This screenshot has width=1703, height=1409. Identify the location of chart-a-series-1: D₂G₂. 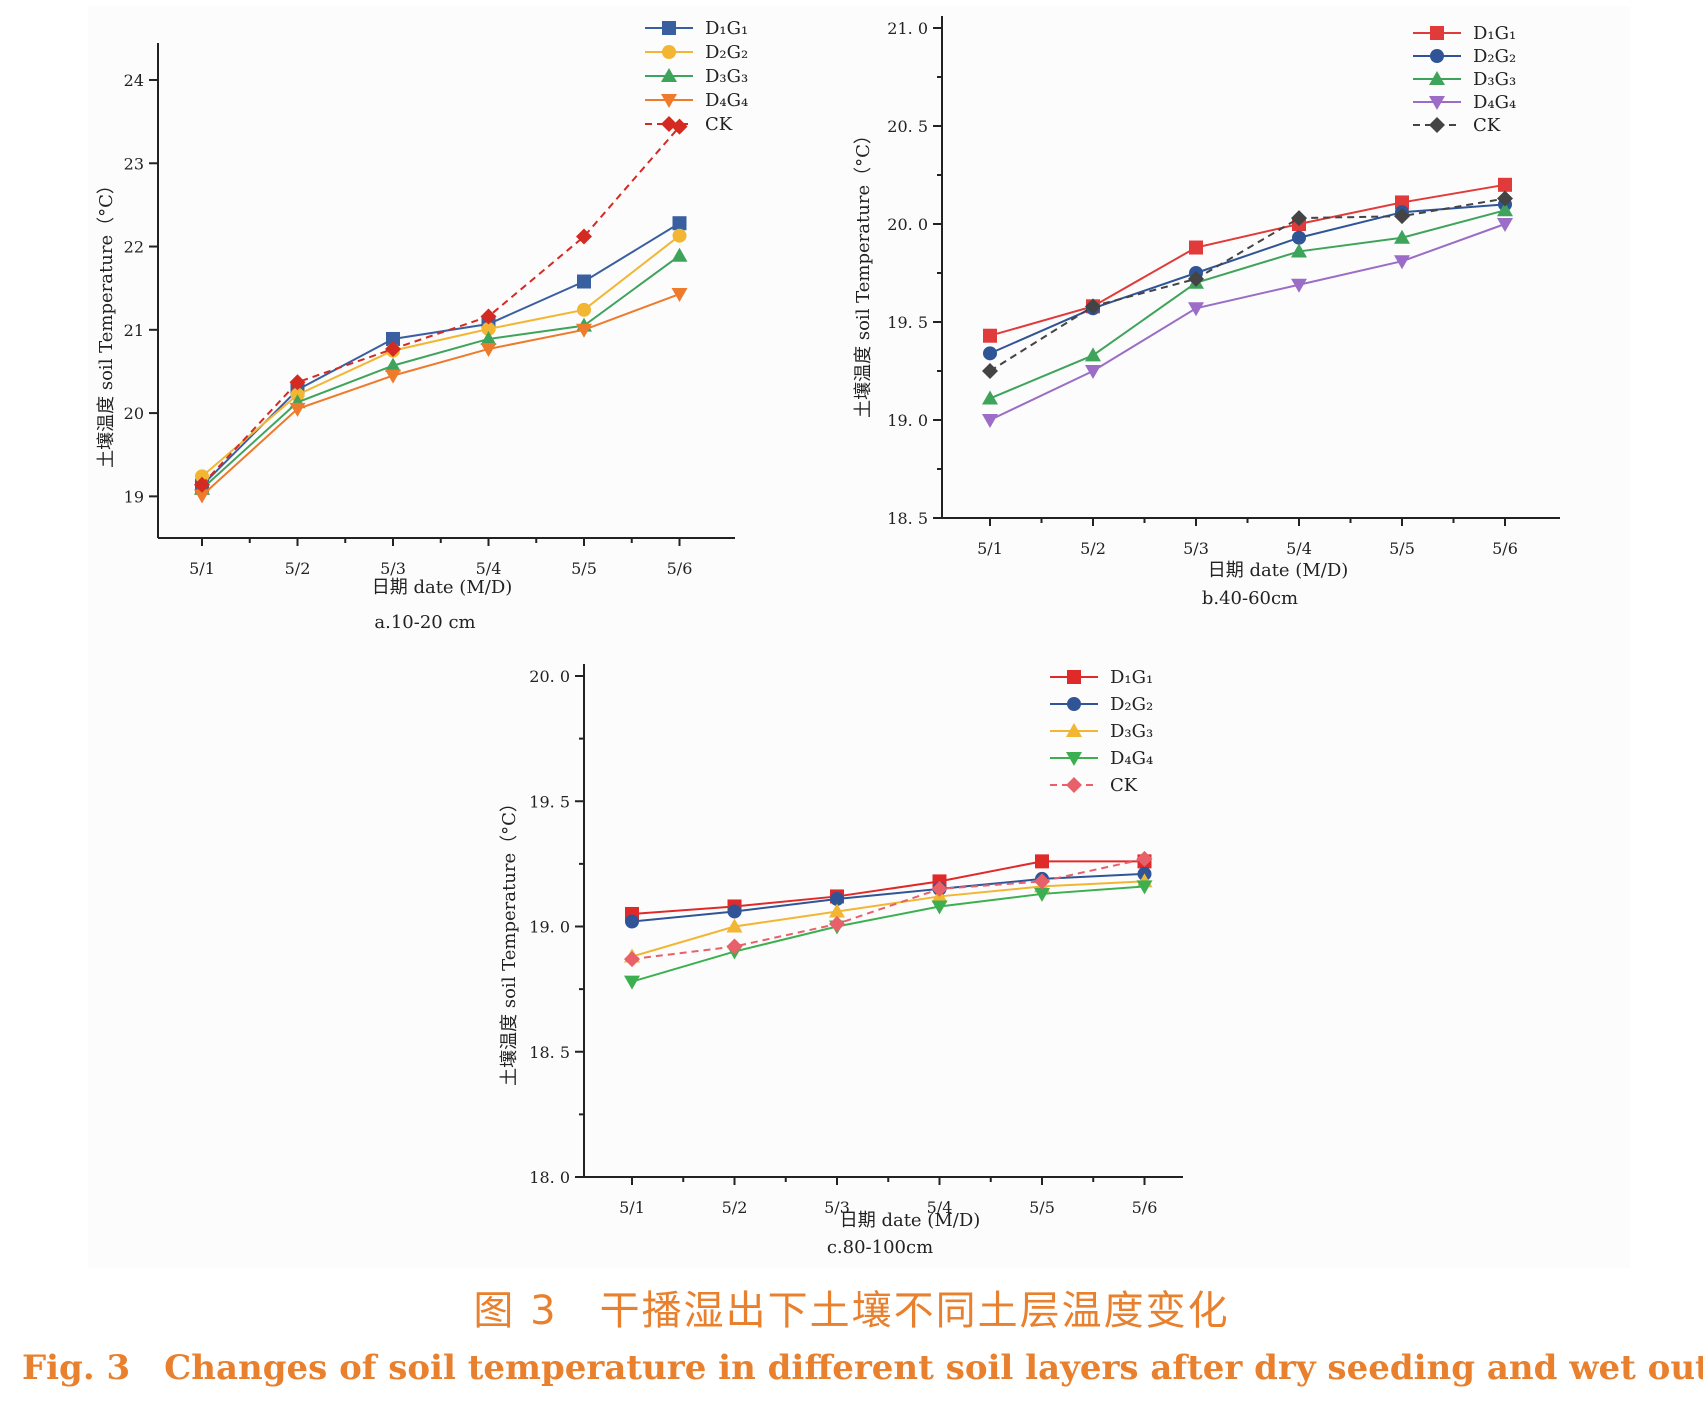
(471, 263).